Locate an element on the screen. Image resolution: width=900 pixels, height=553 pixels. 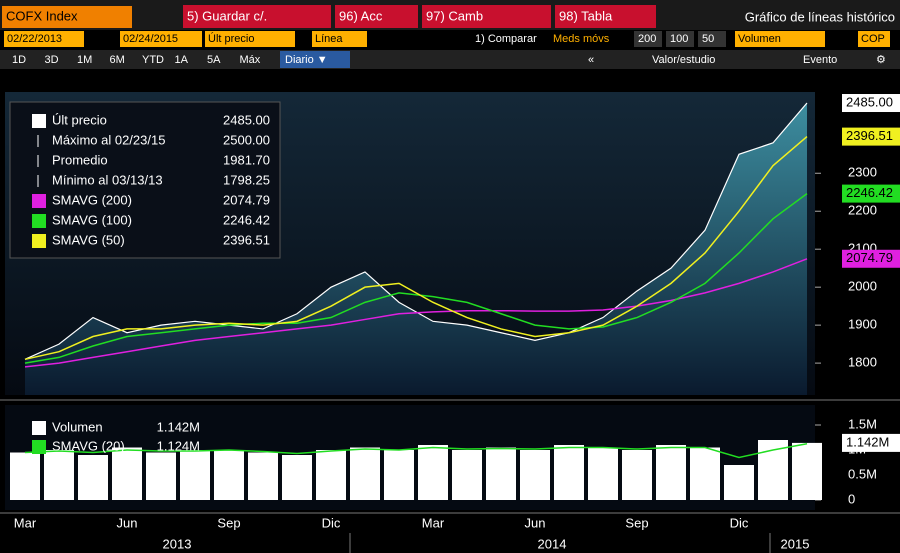
control: COP is located at coordinates (873, 39).